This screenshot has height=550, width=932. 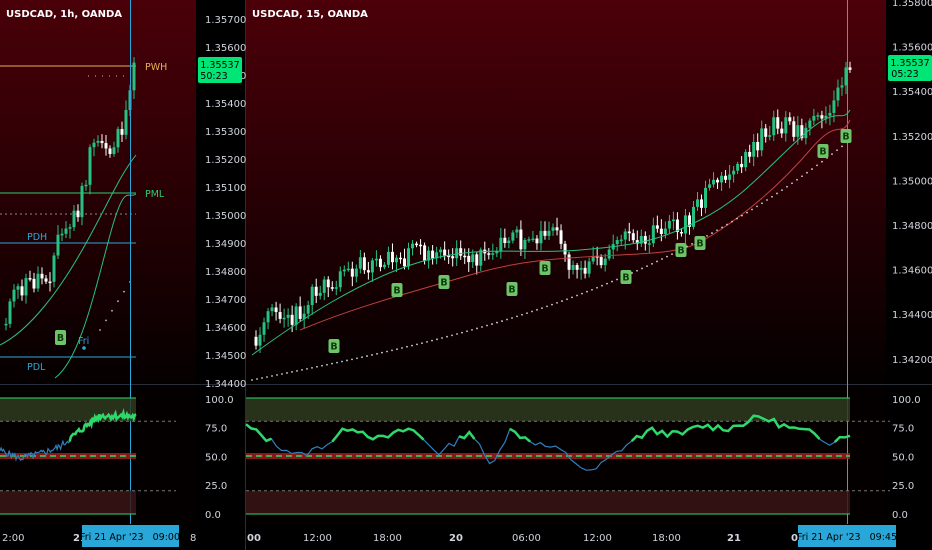 I want to click on left-price-axis, so click(x=221, y=262).